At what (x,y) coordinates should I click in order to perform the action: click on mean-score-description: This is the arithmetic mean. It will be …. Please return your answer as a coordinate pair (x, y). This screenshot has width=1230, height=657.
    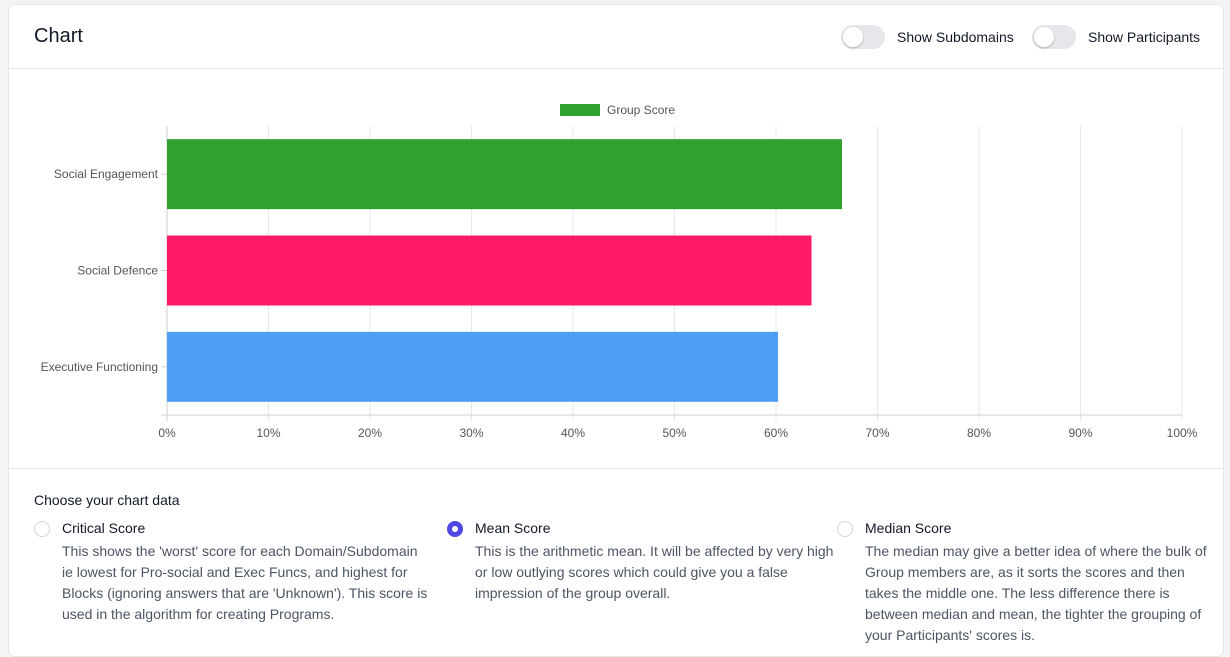
    Looking at the image, I should click on (654, 572).